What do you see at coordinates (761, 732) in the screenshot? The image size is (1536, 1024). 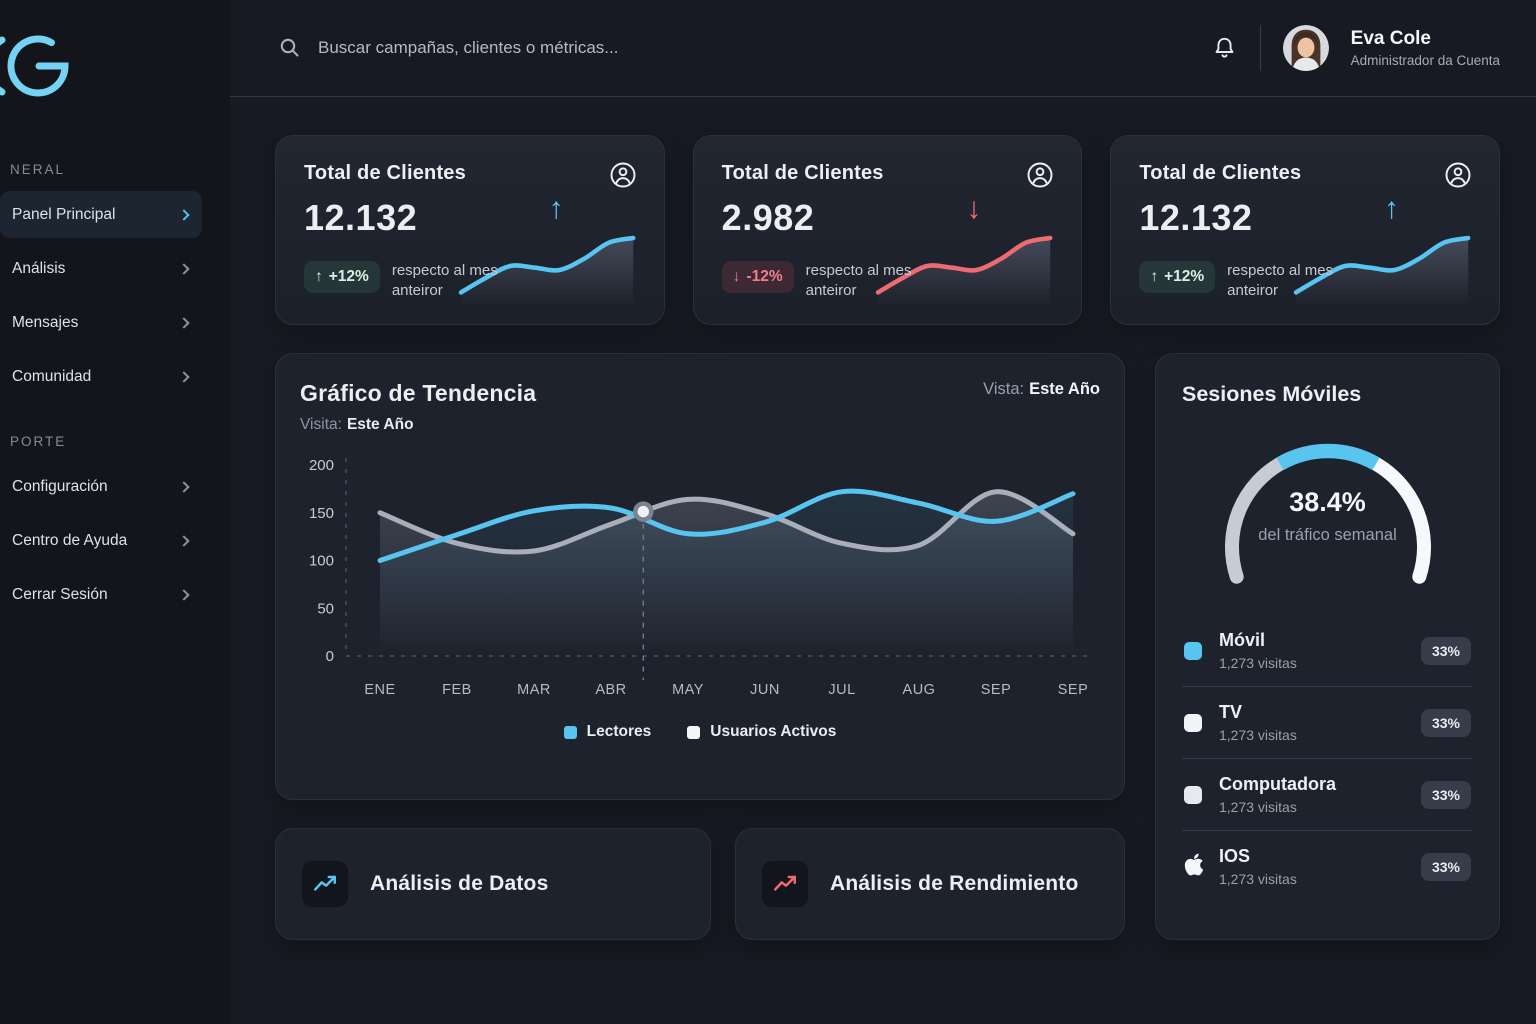 I see `legend-item-usuarios-activos: Usuarios Activos` at bounding box center [761, 732].